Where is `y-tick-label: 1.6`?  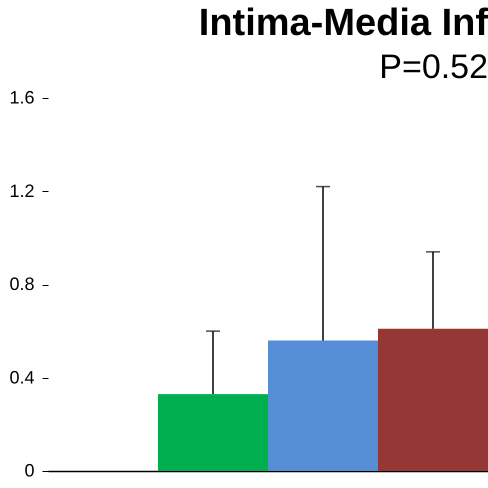
y-tick-label: 1.6 is located at coordinates (21, 98).